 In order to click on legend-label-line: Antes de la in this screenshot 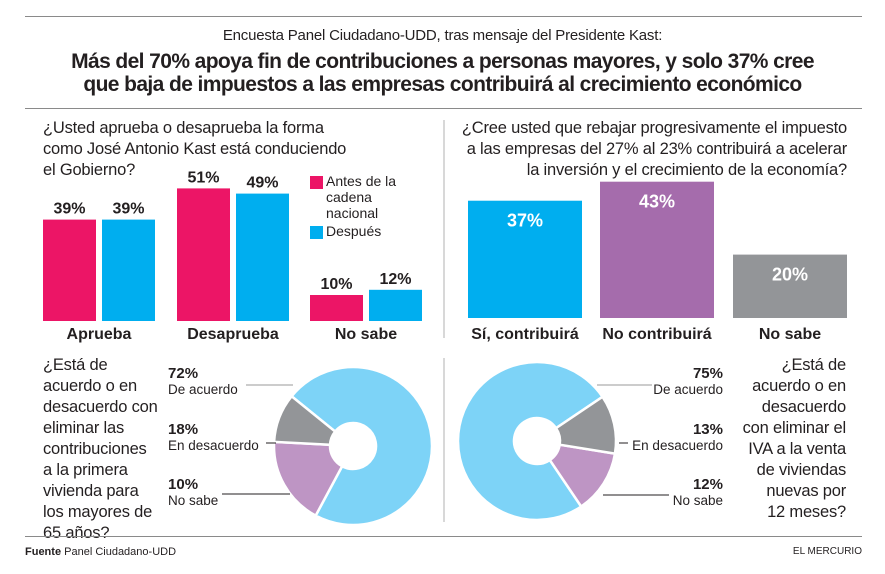, I will do `click(361, 181)`.